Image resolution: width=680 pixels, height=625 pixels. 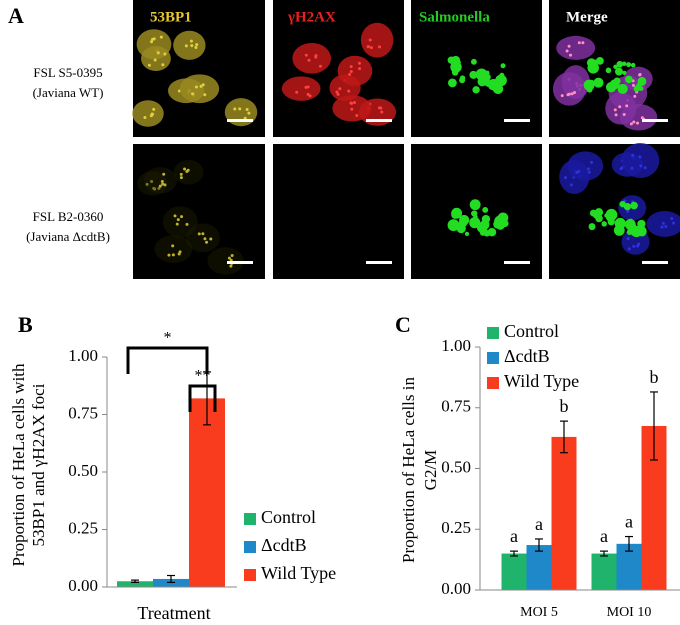 I want to click on y-tick-label: 0.75, so click(x=83, y=412).